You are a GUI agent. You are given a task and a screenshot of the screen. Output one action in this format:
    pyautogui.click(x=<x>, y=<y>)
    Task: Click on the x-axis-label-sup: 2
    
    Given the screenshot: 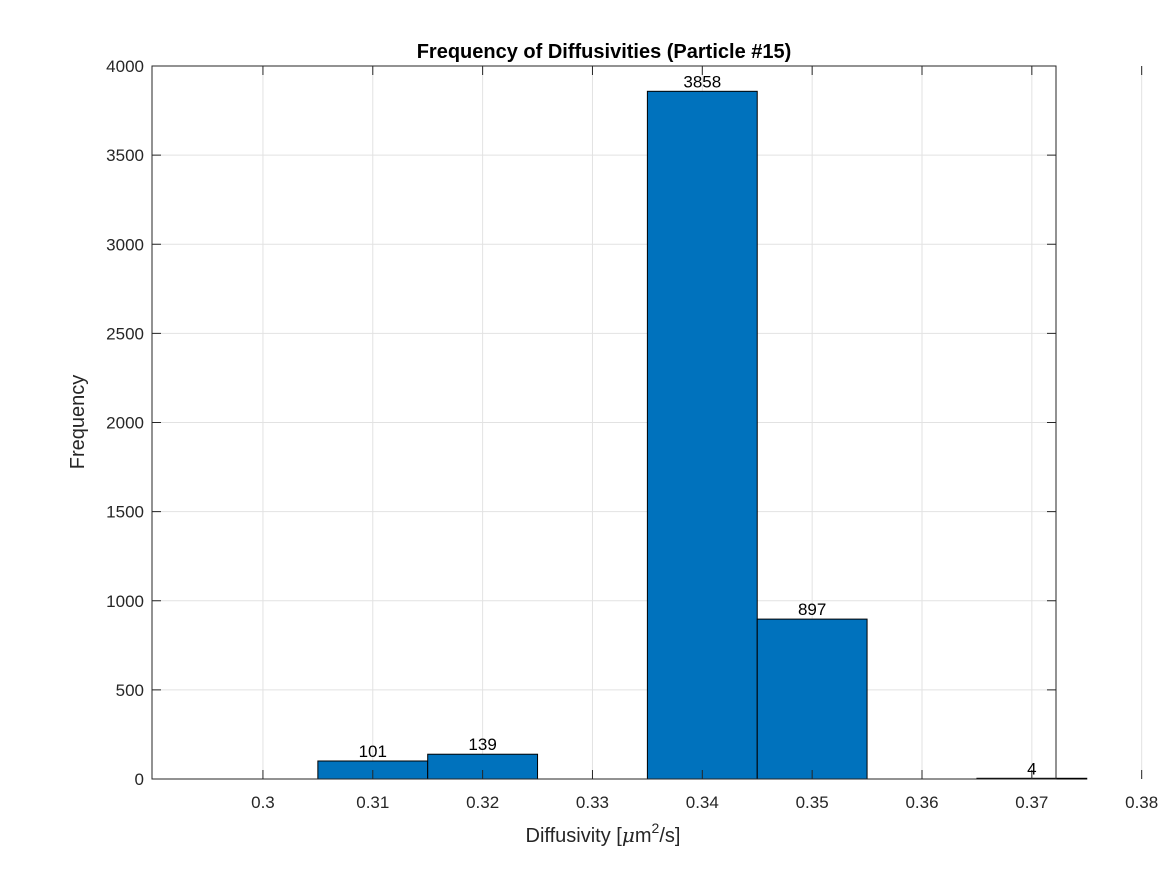 What is the action you would take?
    pyautogui.click(x=656, y=828)
    